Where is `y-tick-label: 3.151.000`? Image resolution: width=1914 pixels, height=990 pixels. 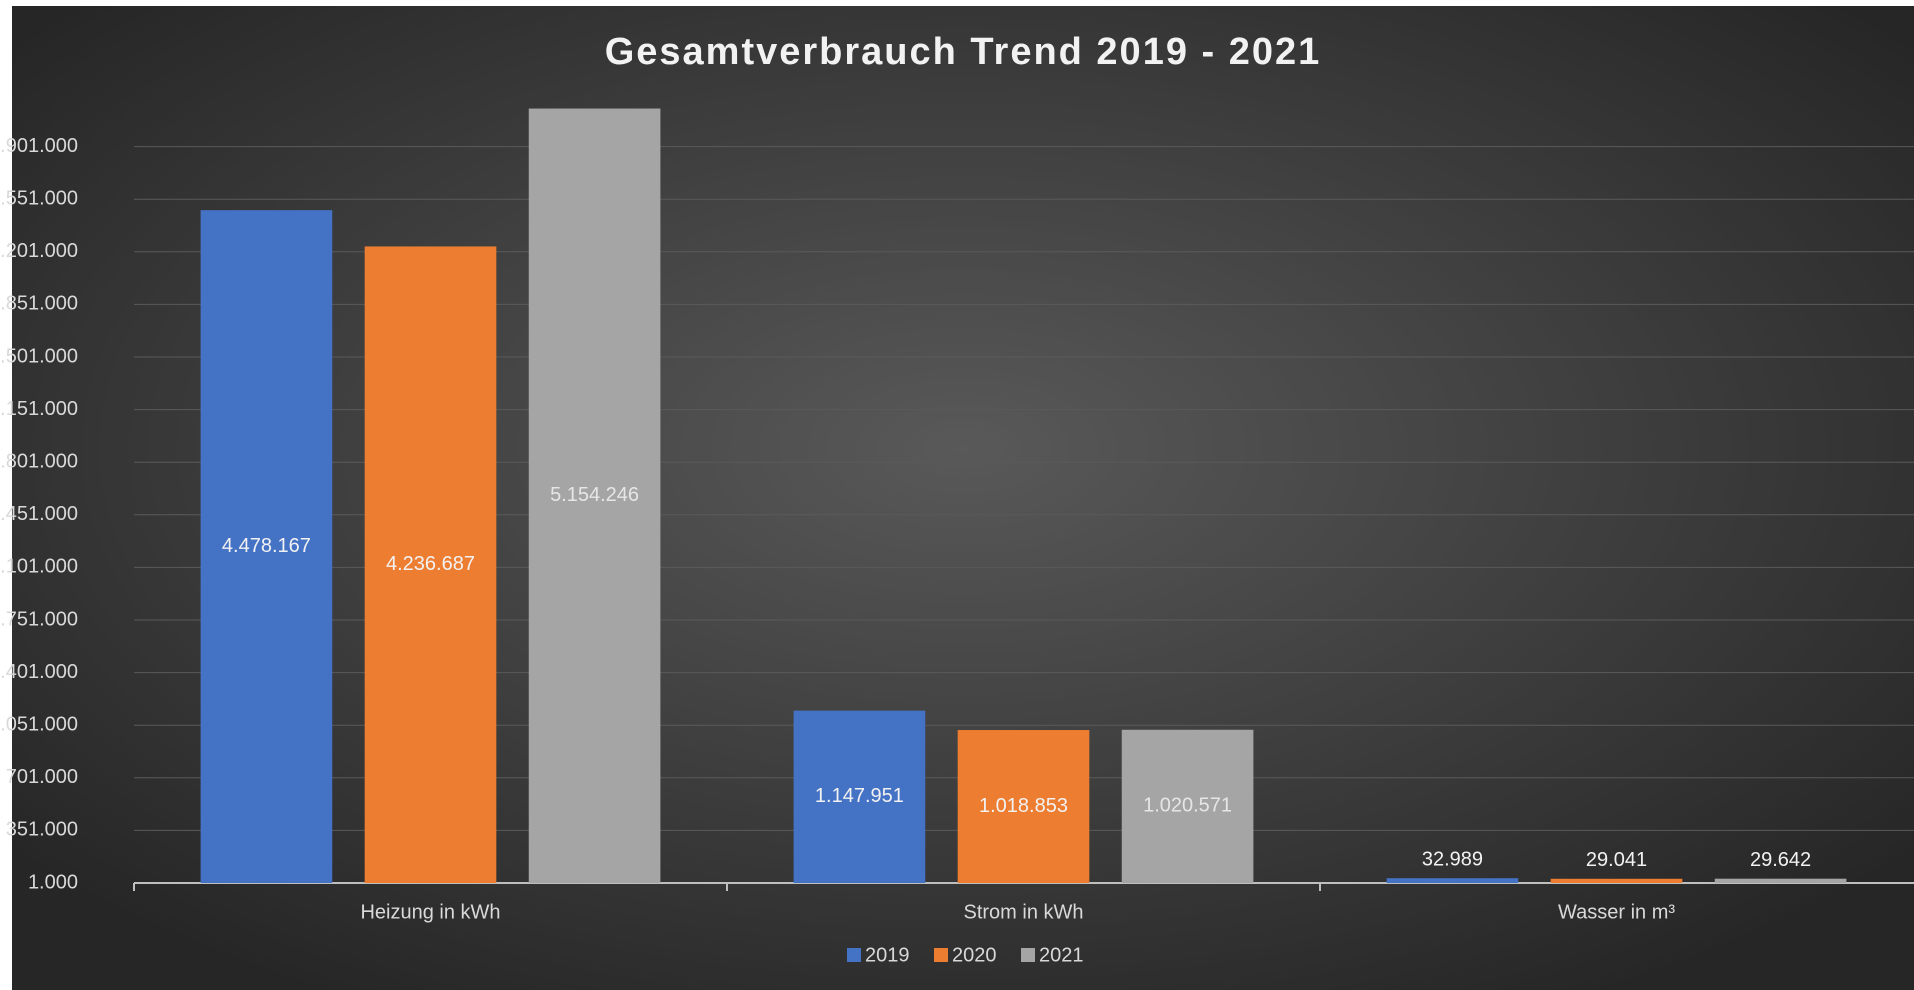 y-tick-label: 3.151.000 is located at coordinates (39, 409).